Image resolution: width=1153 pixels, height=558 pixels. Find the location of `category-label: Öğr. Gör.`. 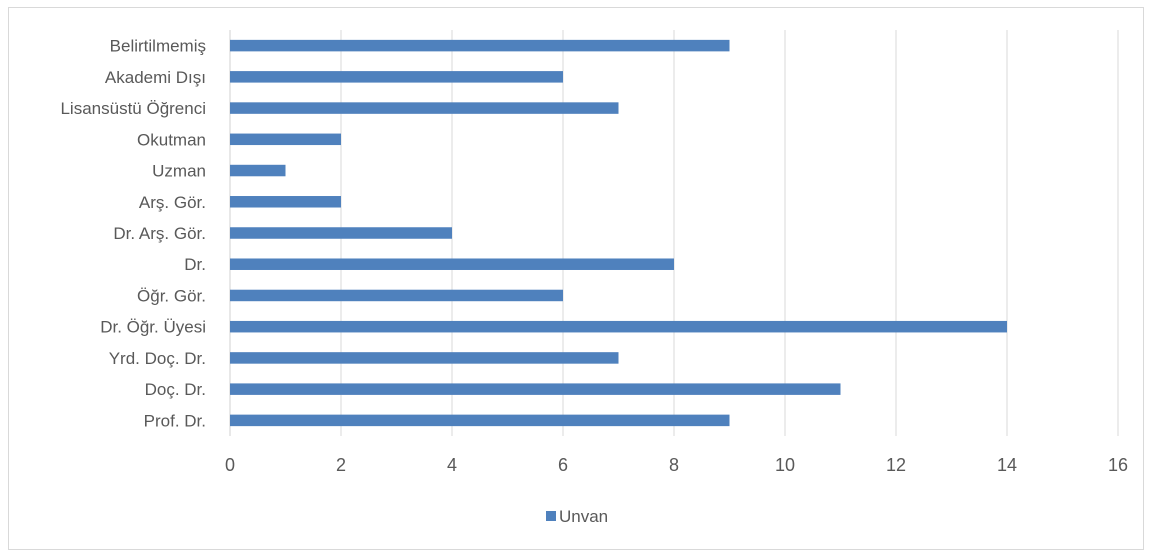

category-label: Öğr. Gör. is located at coordinates (171, 295).